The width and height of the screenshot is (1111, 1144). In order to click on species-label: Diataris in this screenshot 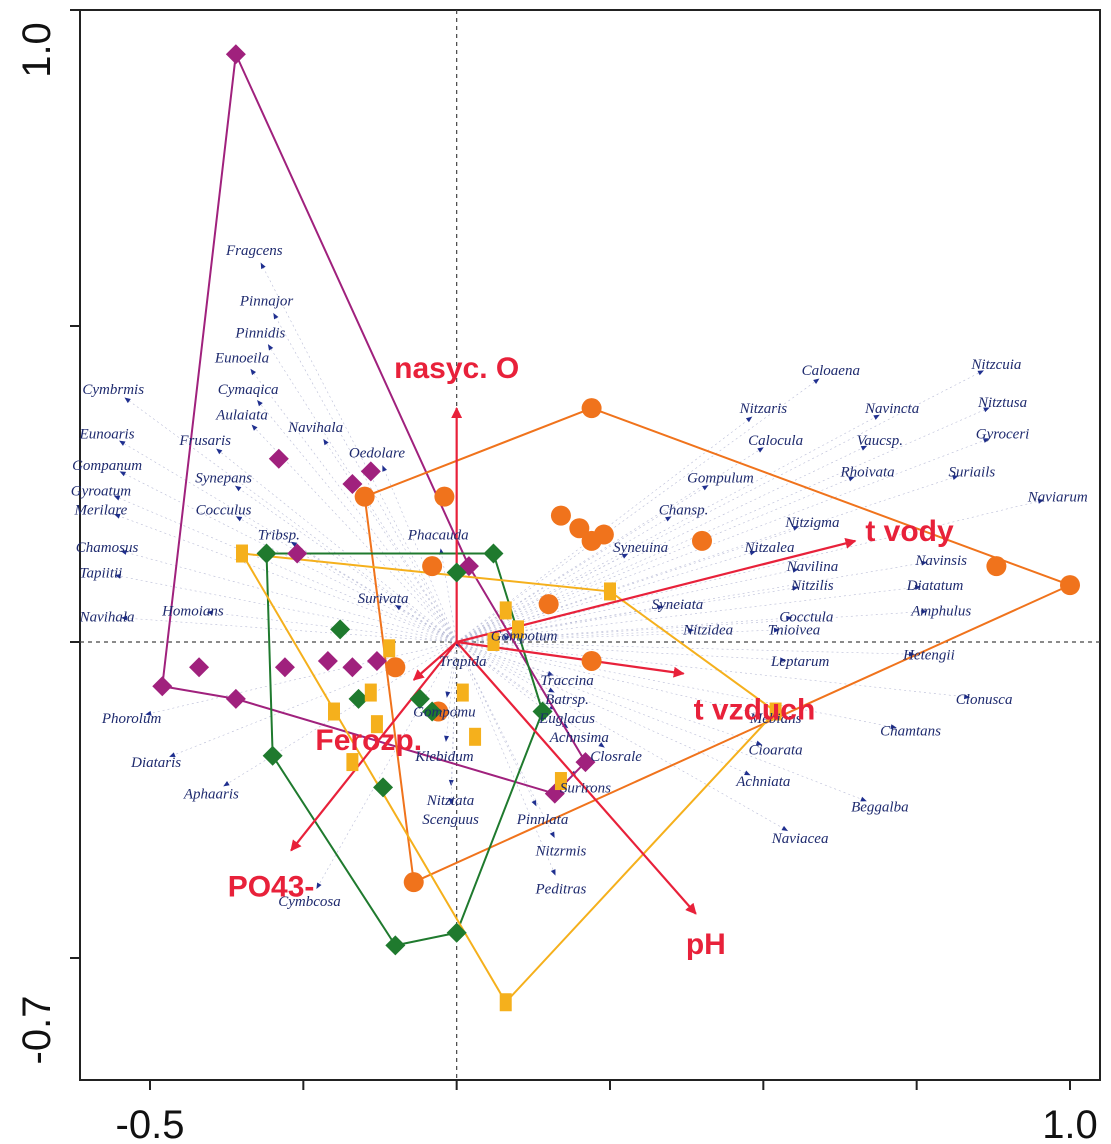, I will do `click(155, 763)`.